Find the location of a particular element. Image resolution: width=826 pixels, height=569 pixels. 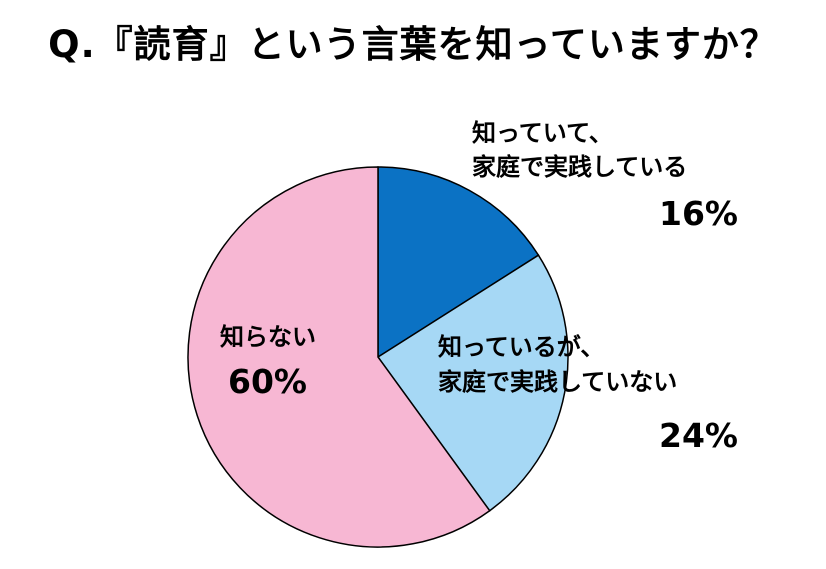

pie-slice-know-not-practice is located at coordinates (472, 383).